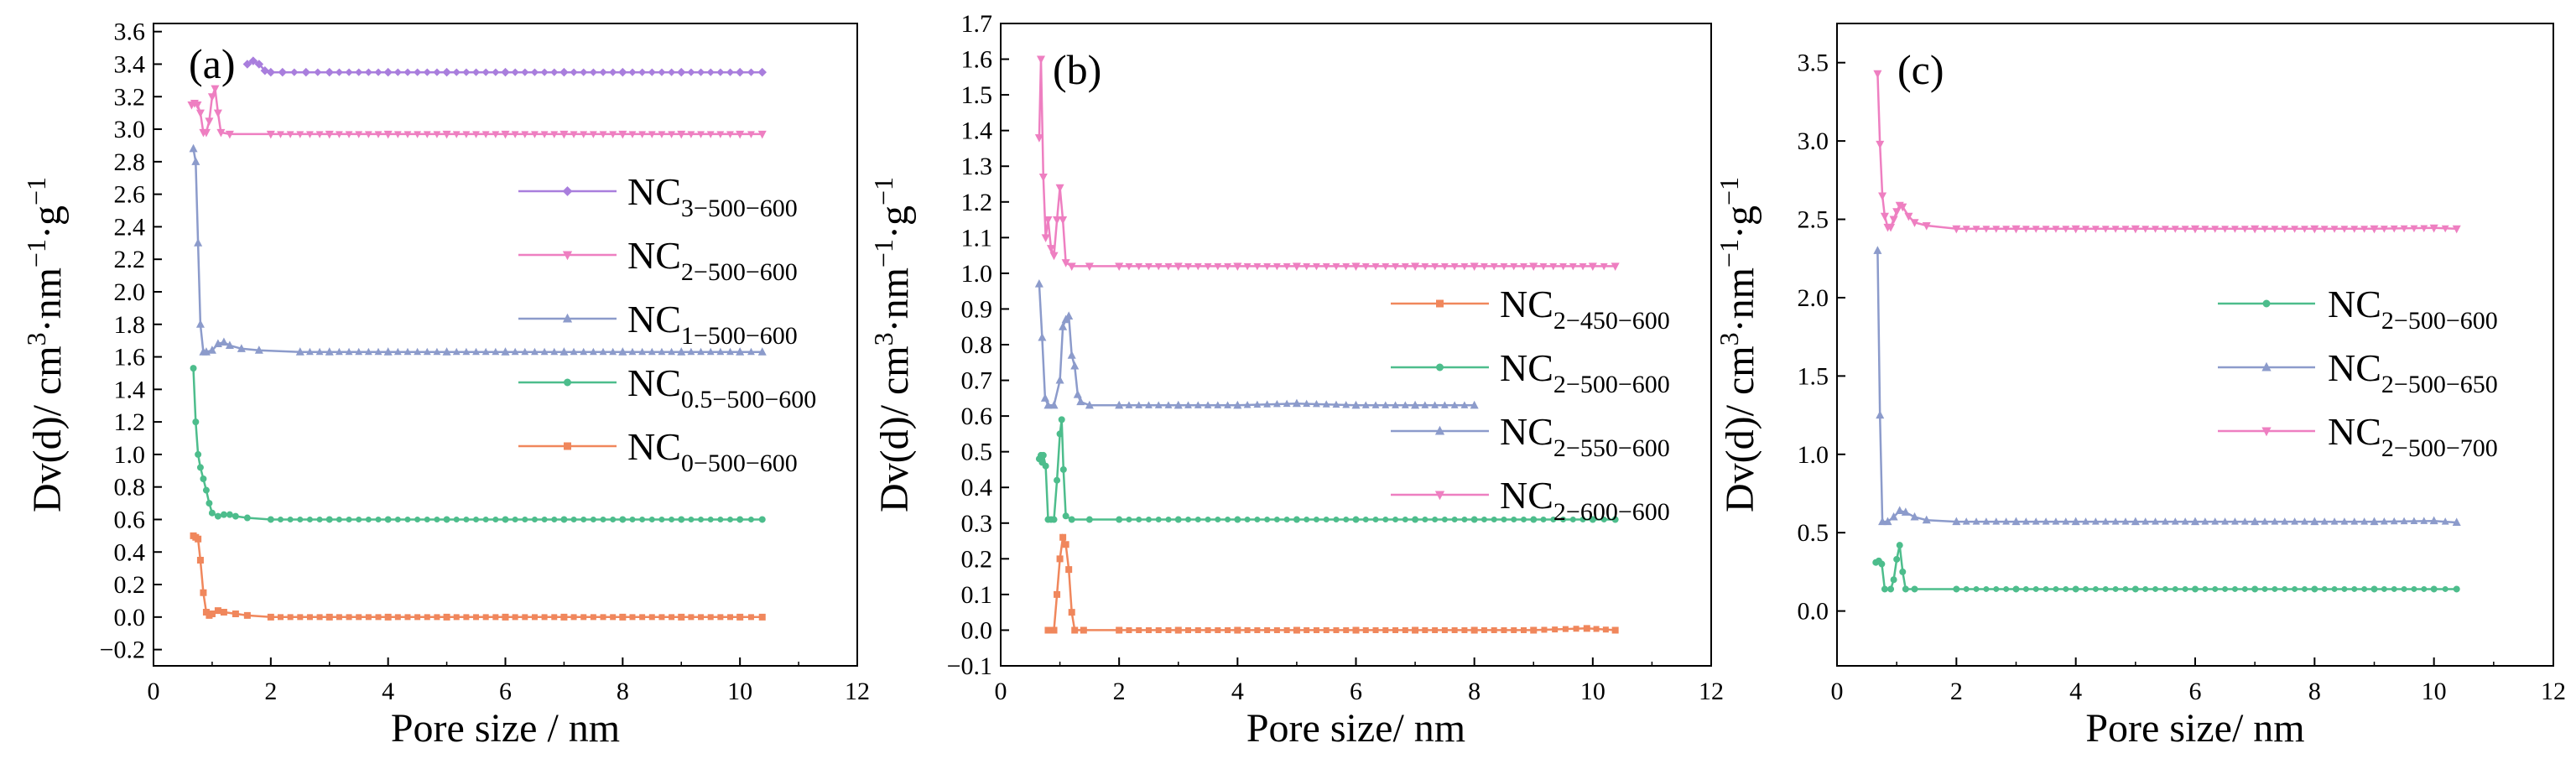  I want to click on y-tick-label: 2.2, so click(130, 259).